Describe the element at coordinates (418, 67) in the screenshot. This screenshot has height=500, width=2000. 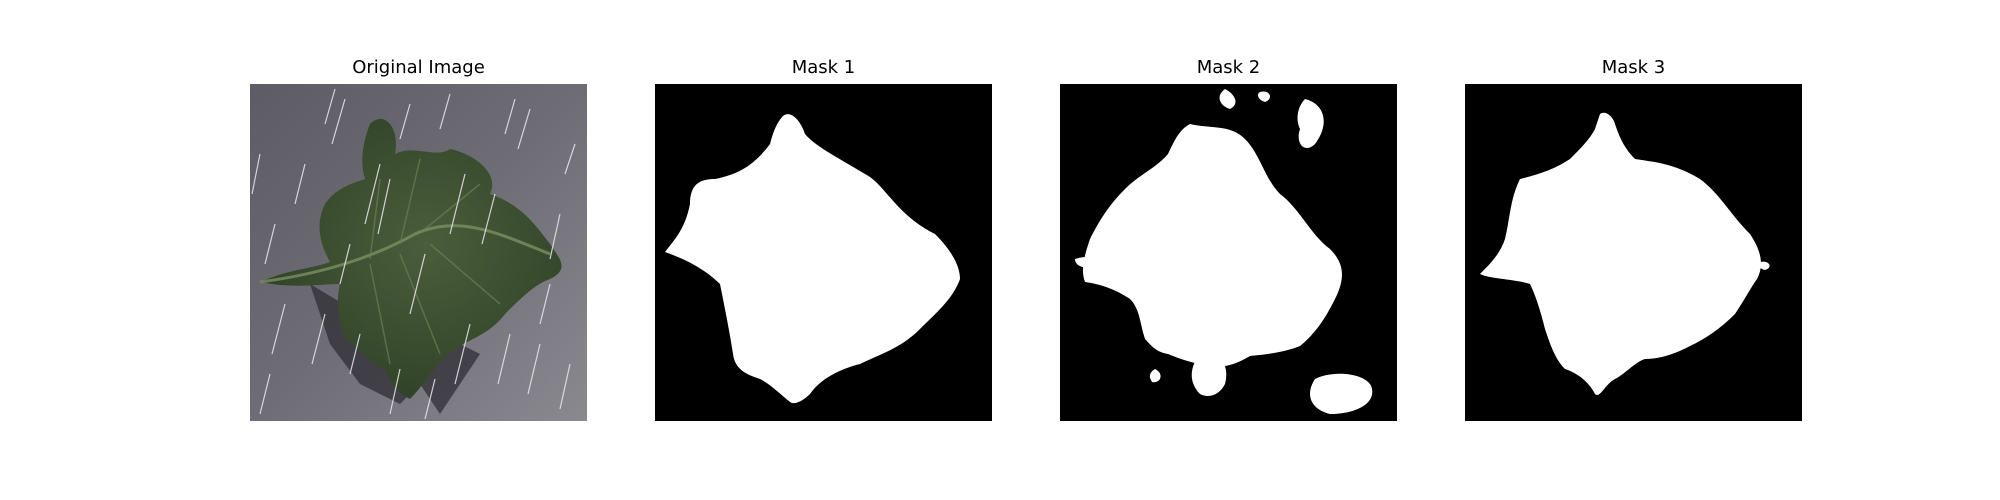
I see `panel-title: Original Image` at that location.